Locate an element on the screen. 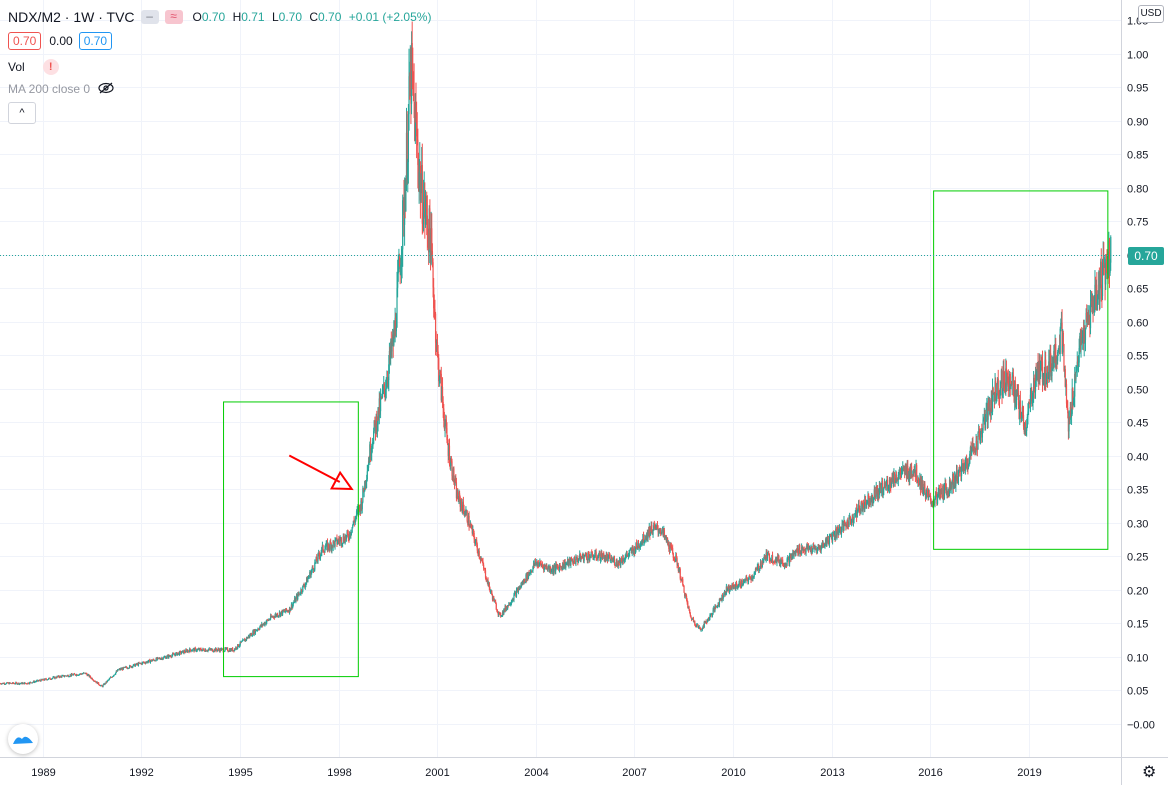 The image size is (1168, 785). bid-price: 0.70 is located at coordinates (25, 41).